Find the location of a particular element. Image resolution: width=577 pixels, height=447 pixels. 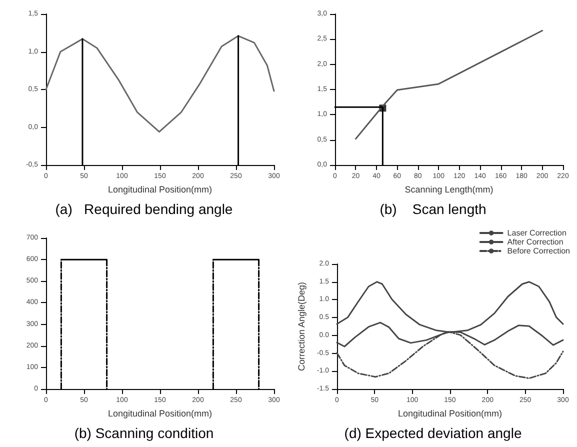

text: (b) Scan length is located at coordinates (433, 209).